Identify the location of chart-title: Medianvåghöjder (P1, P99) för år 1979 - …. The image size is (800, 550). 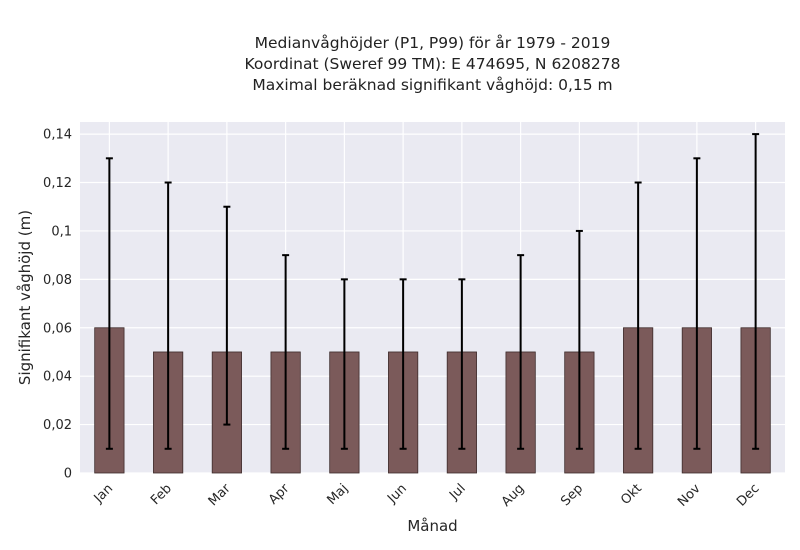
(432, 64).